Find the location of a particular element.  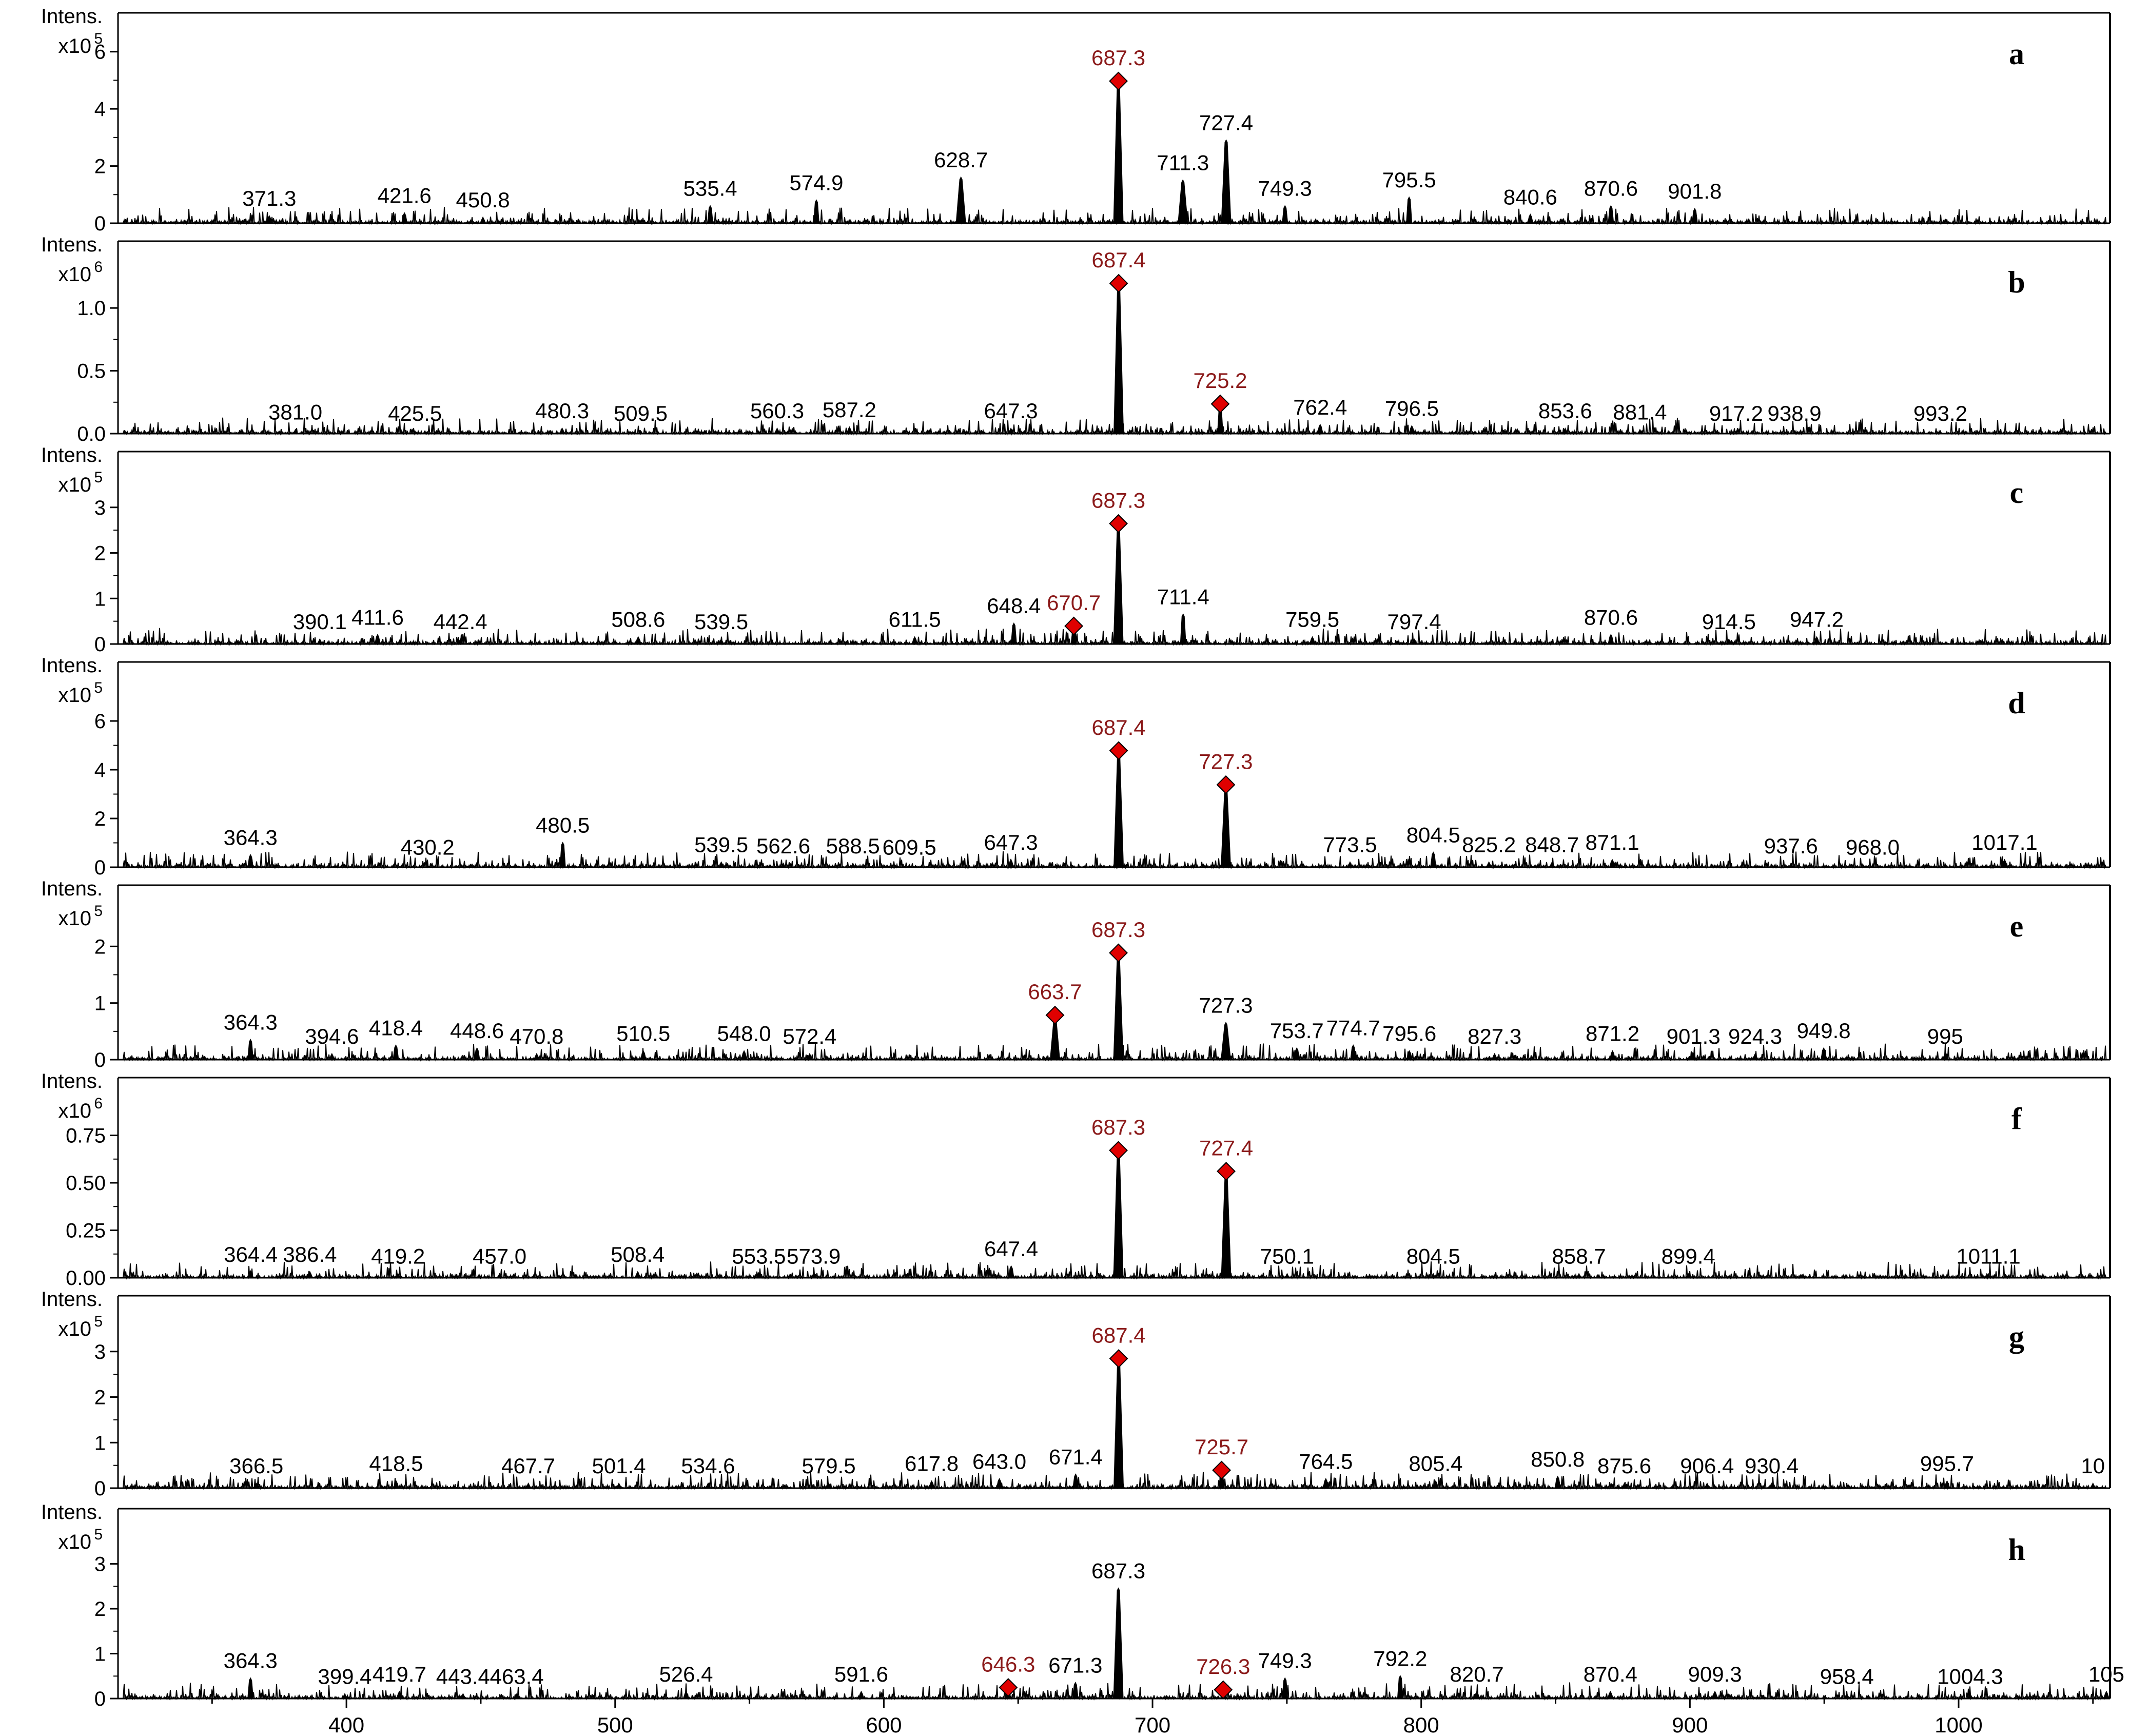

x-tick-label: 1000 is located at coordinates (1958, 1724).